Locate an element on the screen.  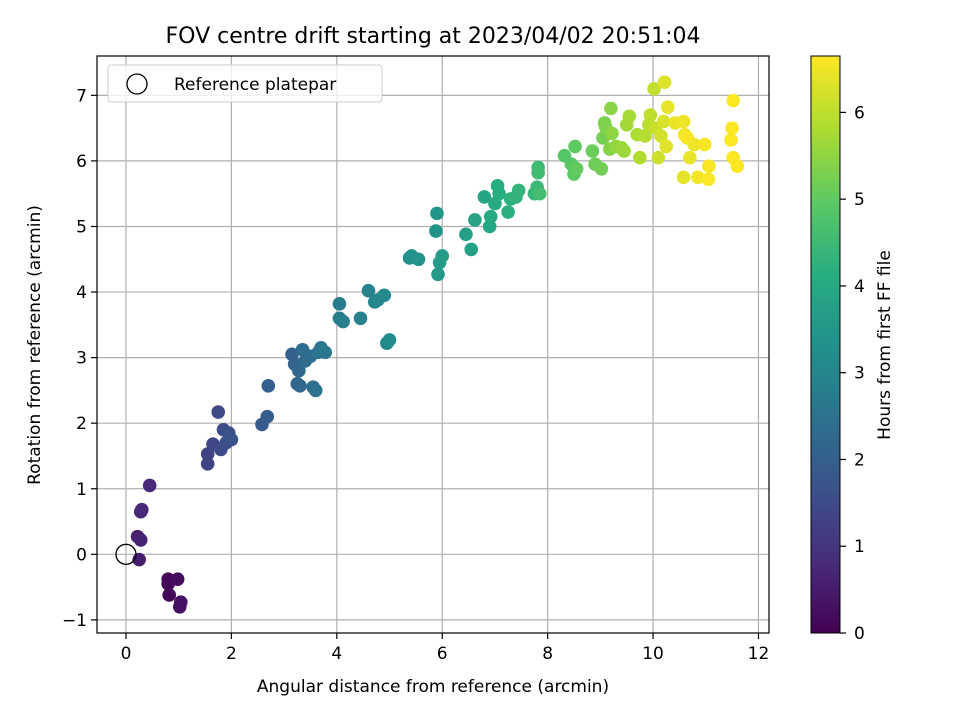
reference-platepar-marker is located at coordinates (126, 554).